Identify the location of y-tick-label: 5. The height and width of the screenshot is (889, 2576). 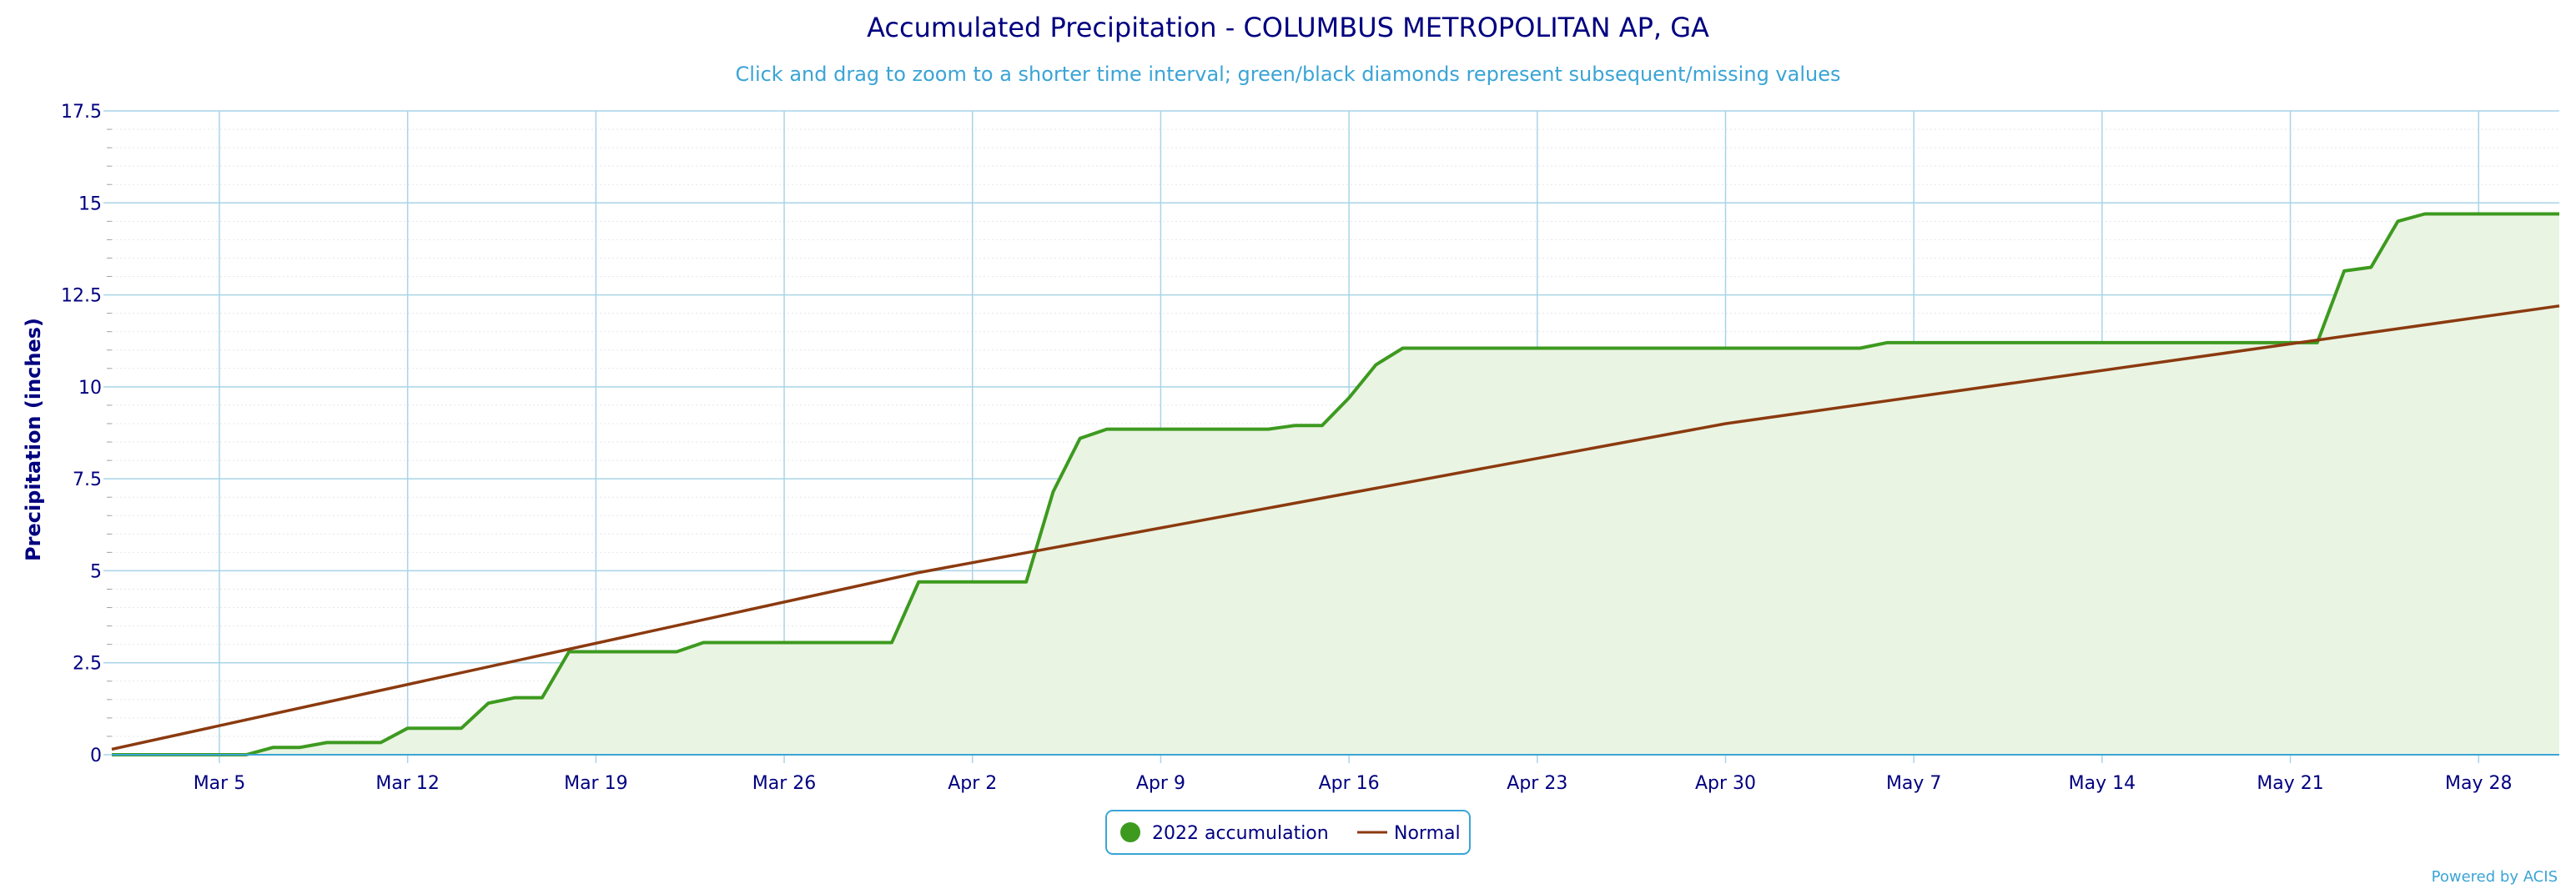
(96, 571).